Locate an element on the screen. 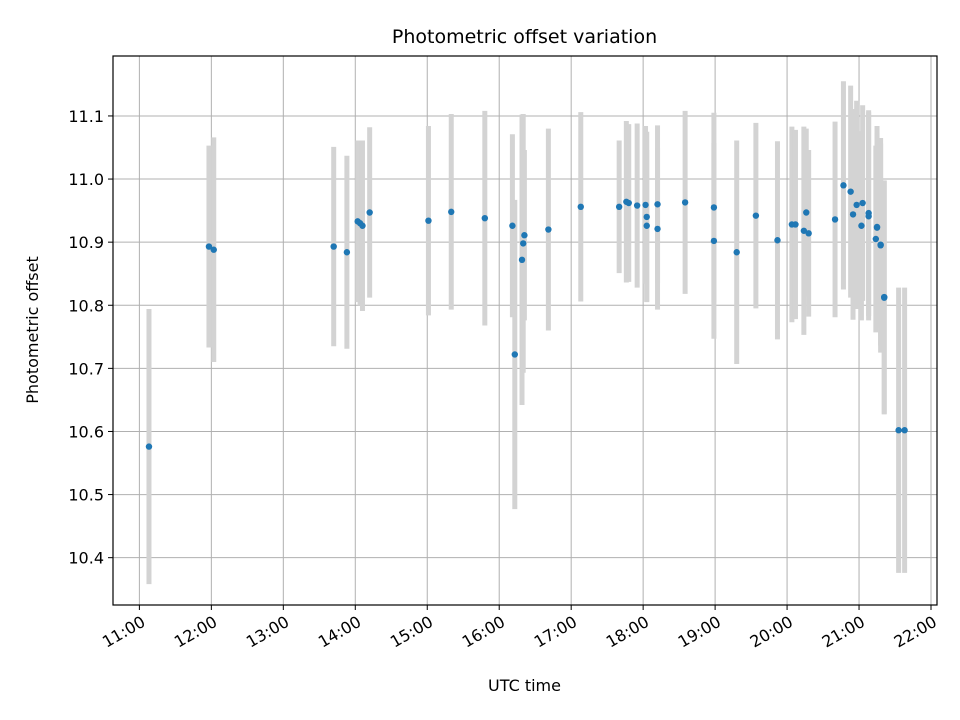 This screenshot has width=960, height=720. y-tick-label: 10.9 is located at coordinates (86, 242).